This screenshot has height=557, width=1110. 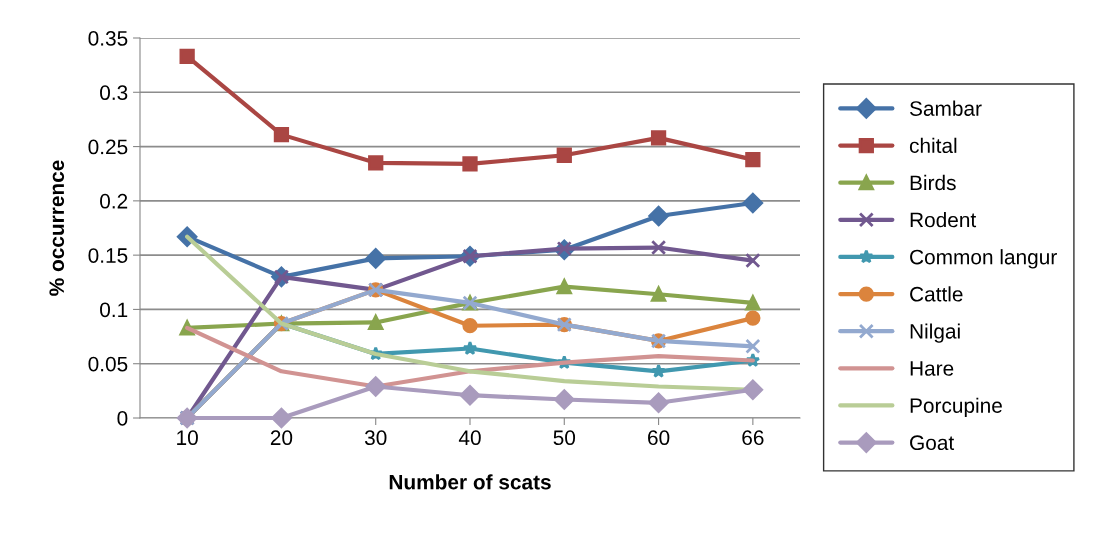 I want to click on y-tick-label: 0.3, so click(x=114, y=93).